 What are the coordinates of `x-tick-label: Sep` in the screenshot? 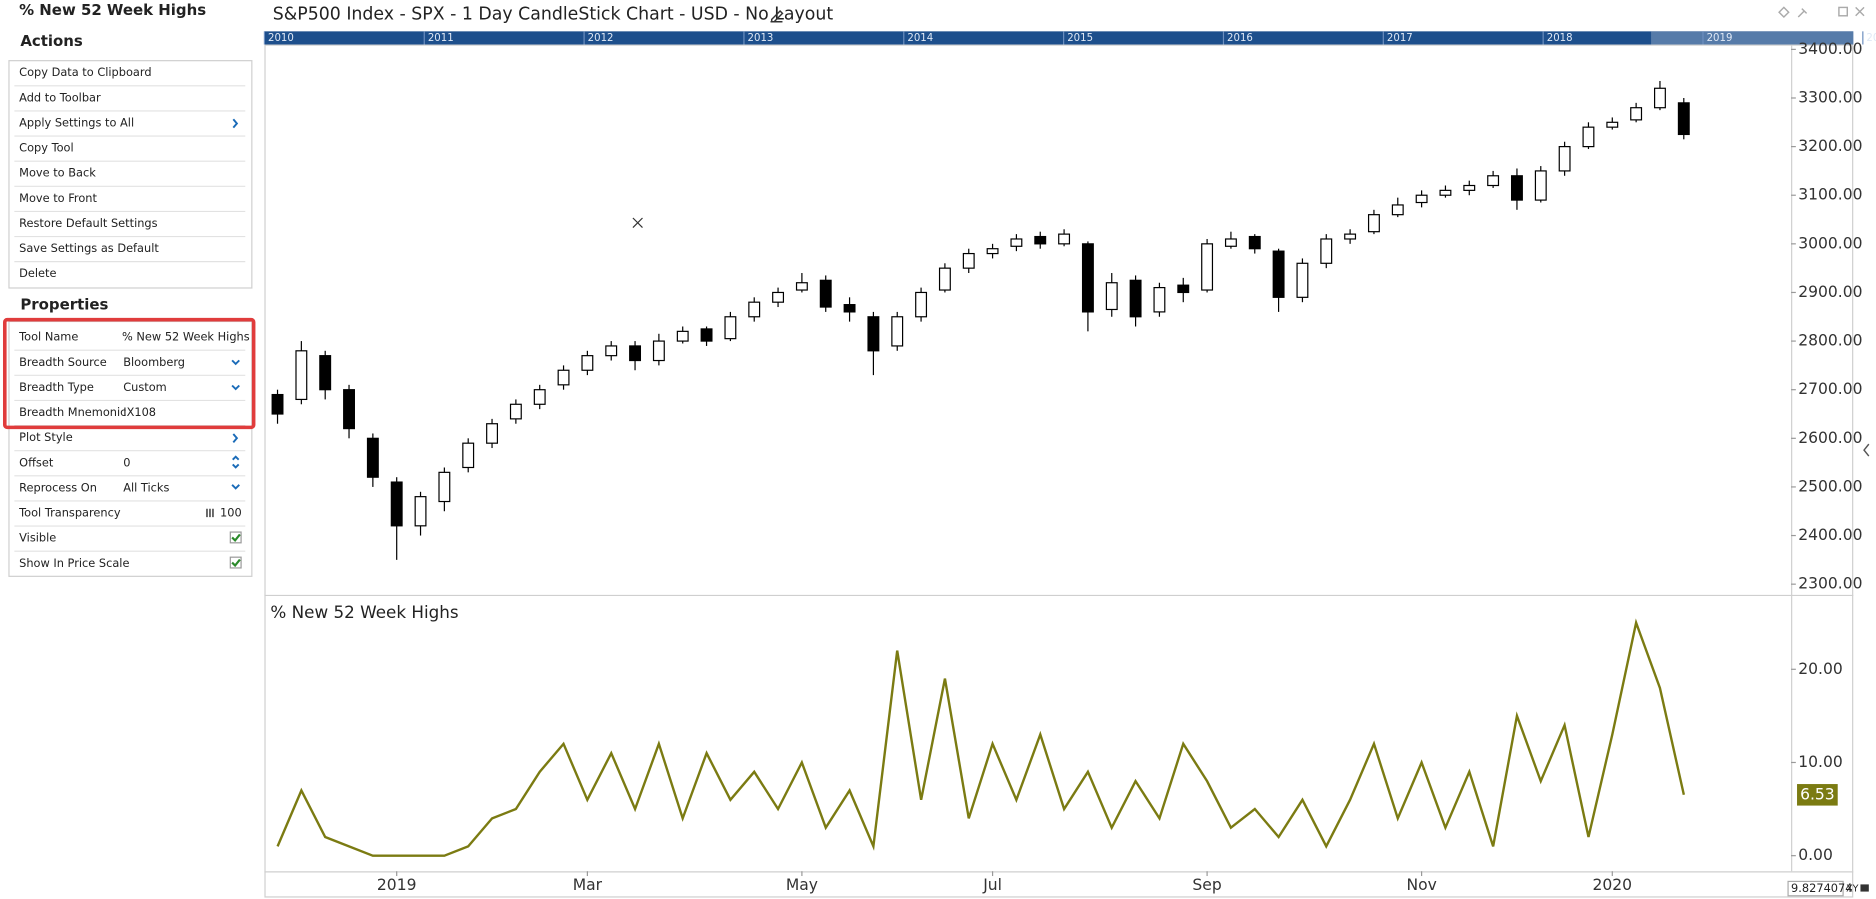 It's located at (1206, 885).